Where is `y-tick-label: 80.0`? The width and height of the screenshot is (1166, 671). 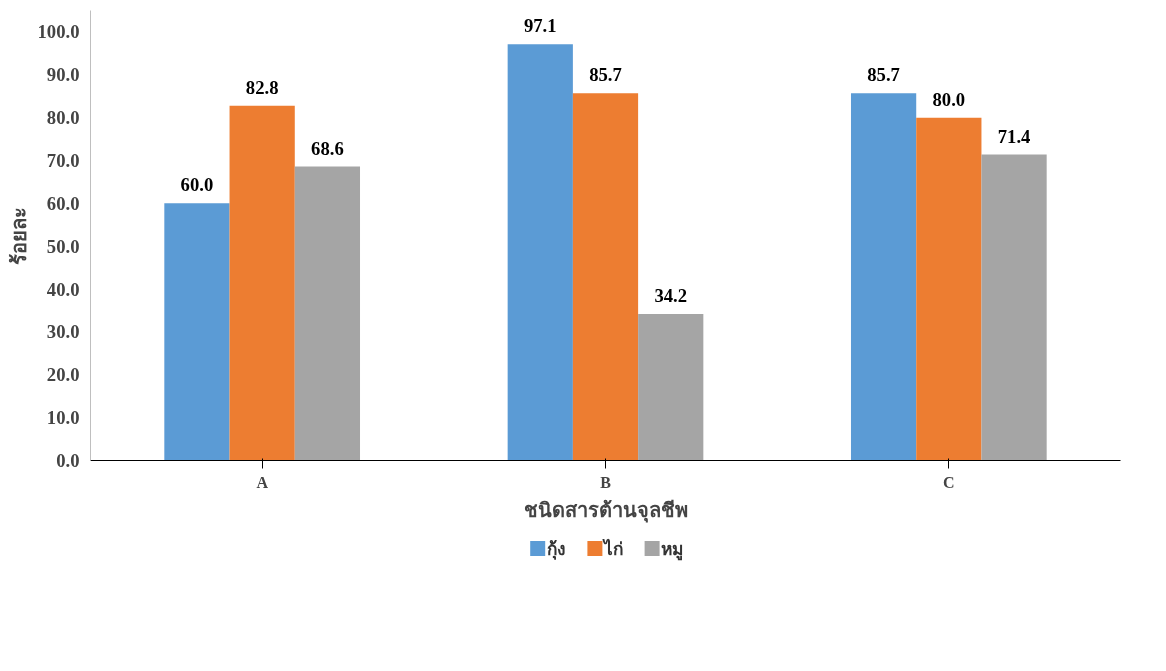
y-tick-label: 80.0 is located at coordinates (63, 118).